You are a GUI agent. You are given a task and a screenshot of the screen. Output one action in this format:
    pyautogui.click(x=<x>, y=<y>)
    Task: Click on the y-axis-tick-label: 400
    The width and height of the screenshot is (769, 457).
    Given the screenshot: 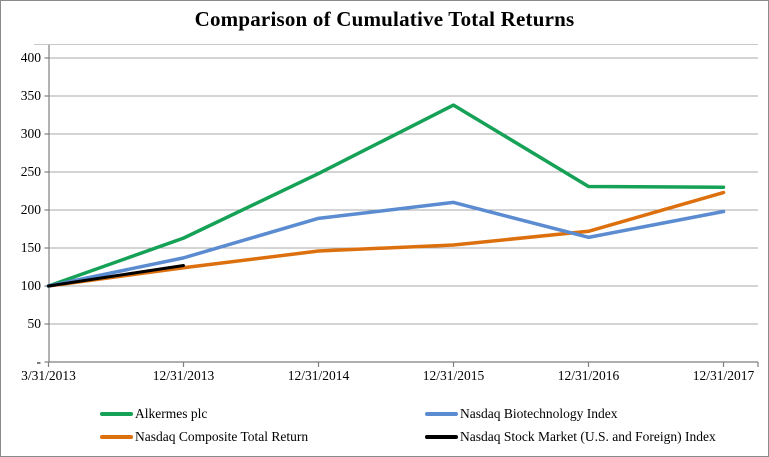 What is the action you would take?
    pyautogui.click(x=30, y=57)
    